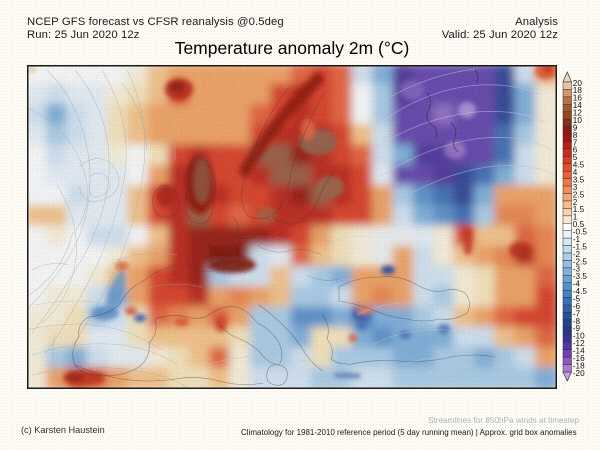 The image size is (600, 450). Describe the element at coordinates (580, 276) in the screenshot. I see `svg-text: -3.5` at that location.